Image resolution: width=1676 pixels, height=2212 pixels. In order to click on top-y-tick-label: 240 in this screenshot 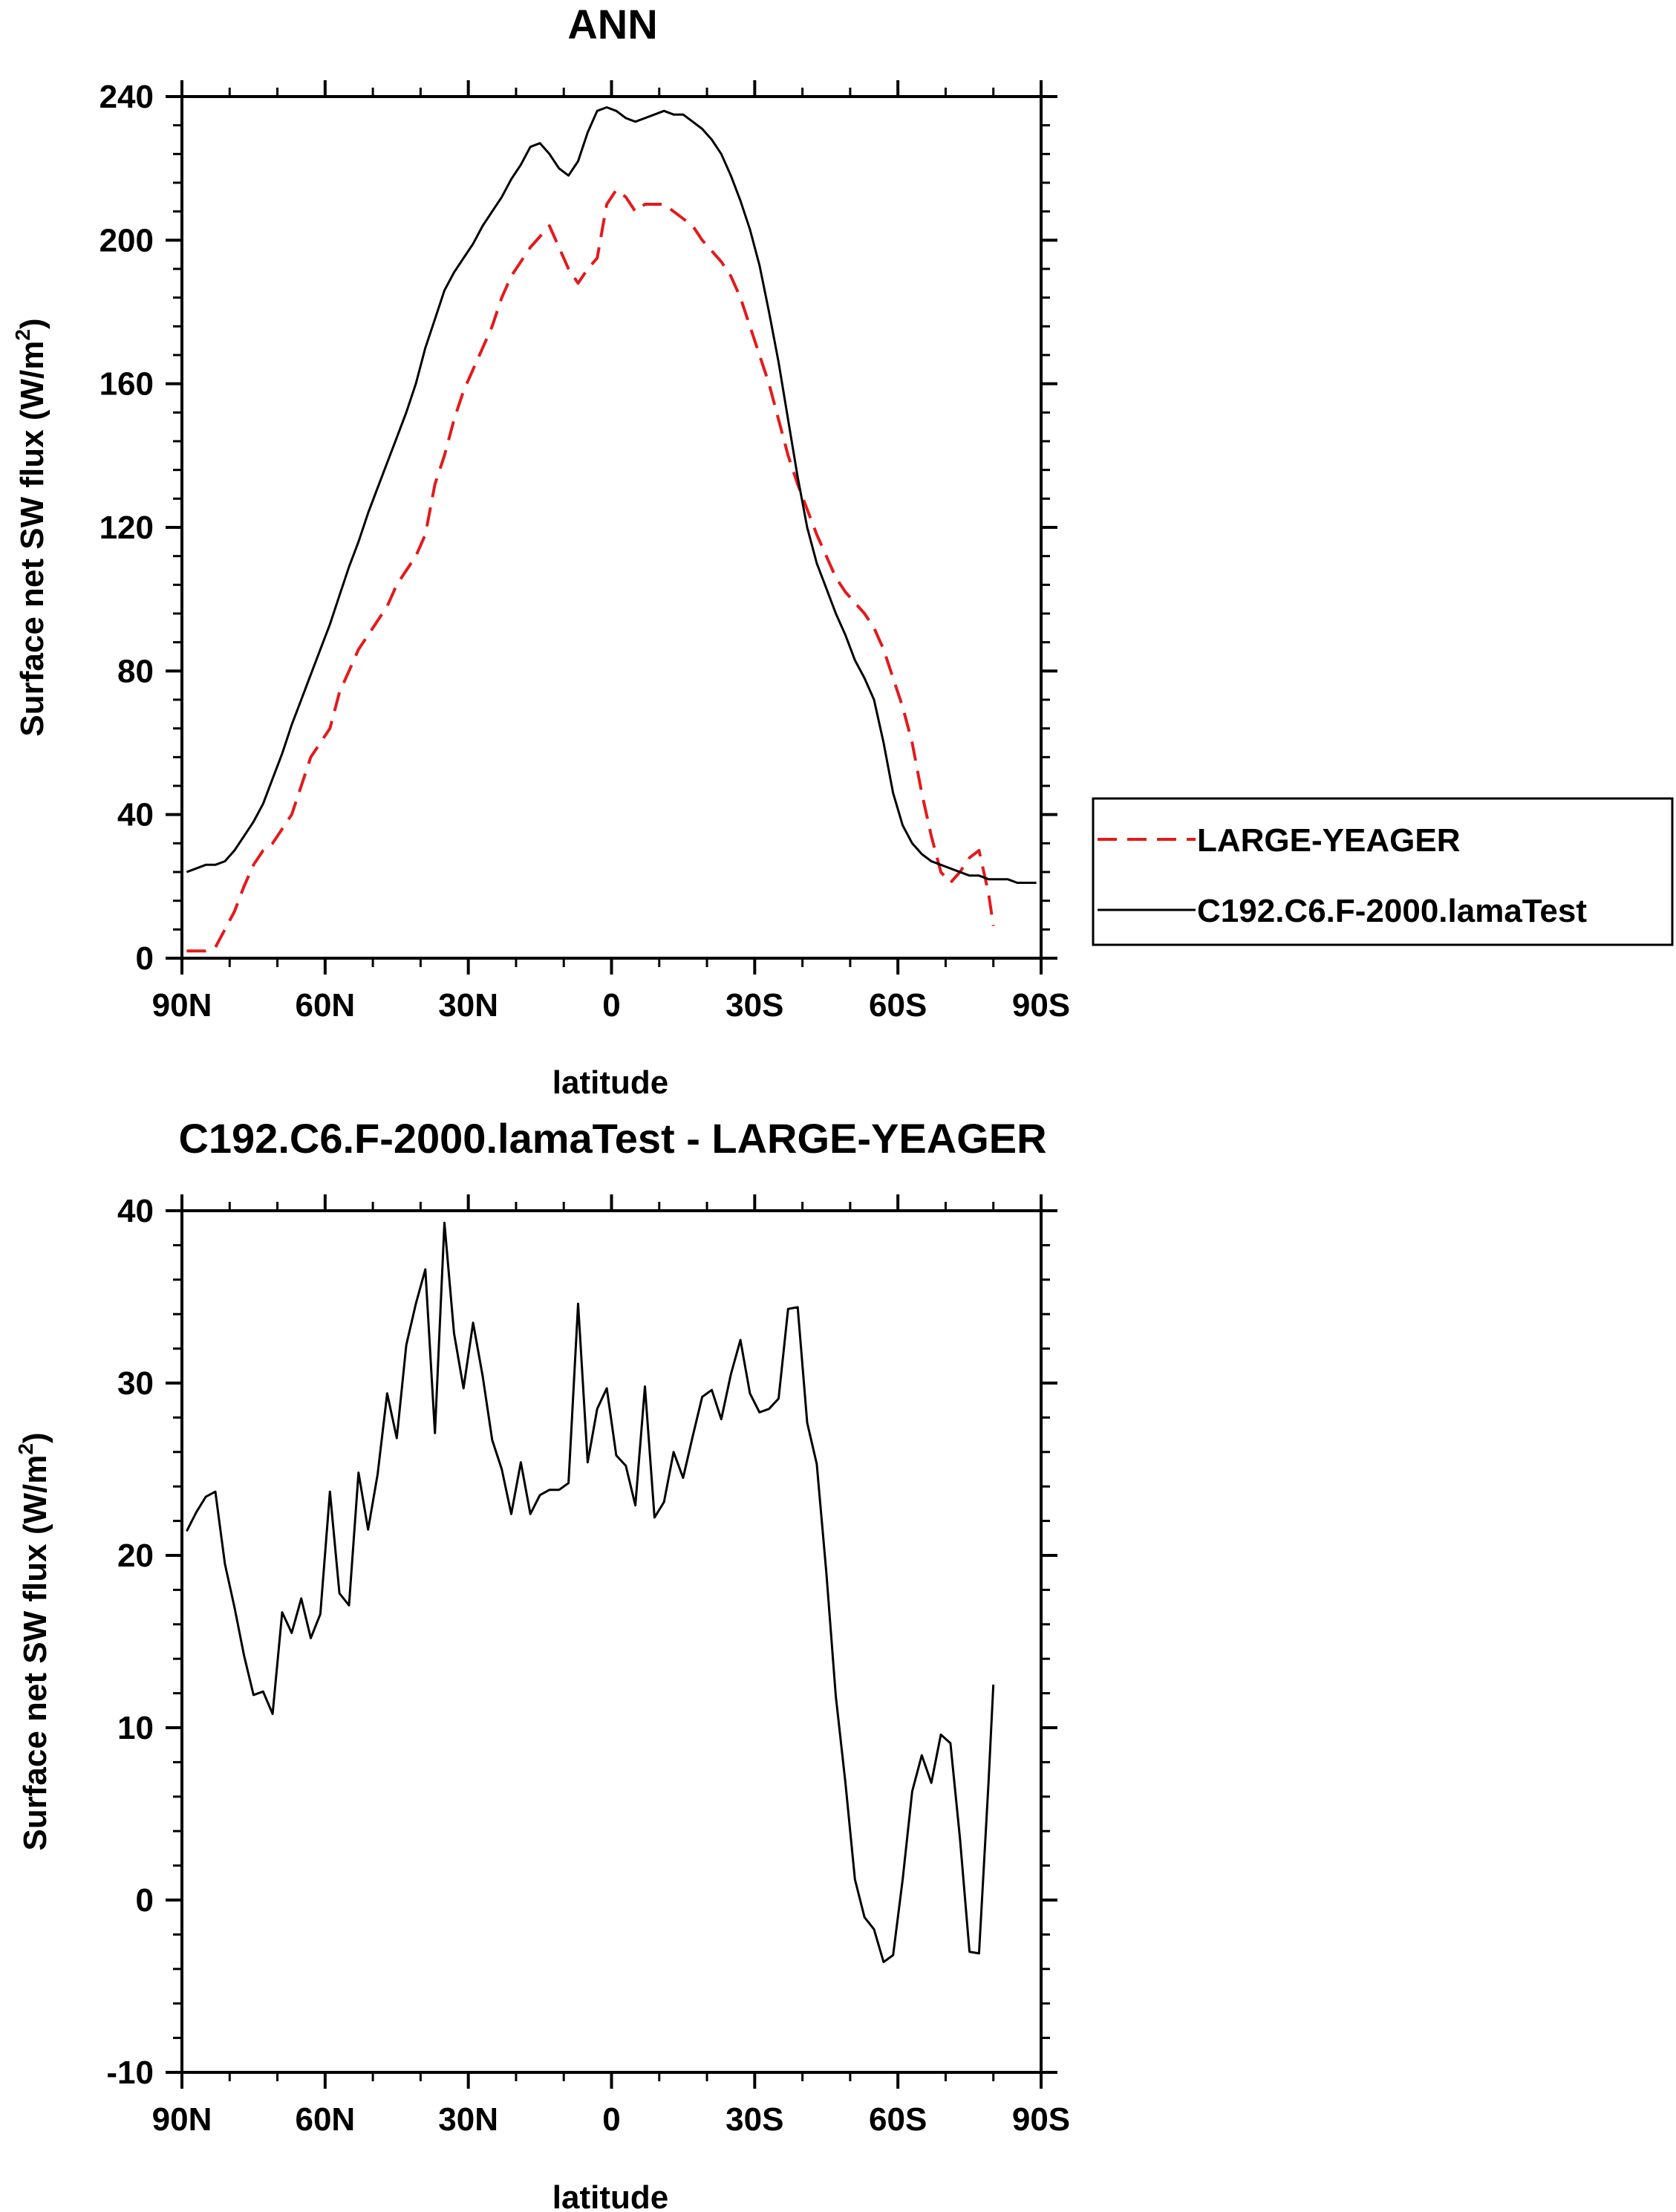, I will do `click(127, 97)`.